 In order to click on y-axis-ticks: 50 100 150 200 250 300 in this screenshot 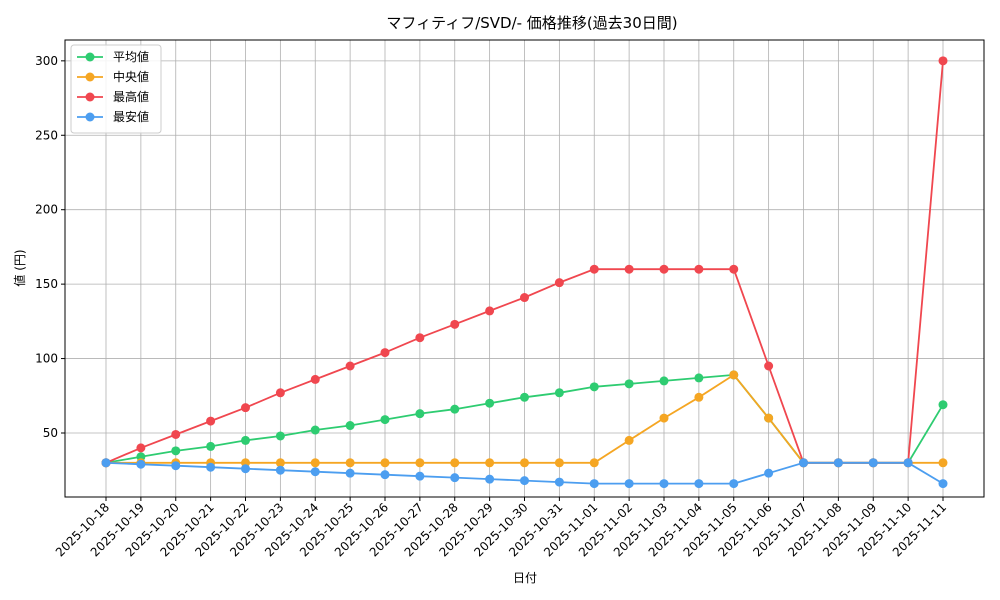, I will do `click(50, 247)`.